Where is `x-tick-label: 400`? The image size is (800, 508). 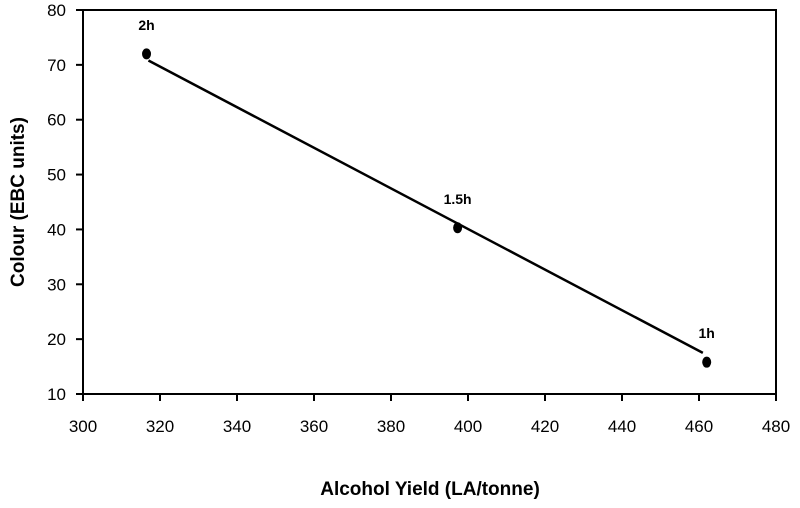
x-tick-label: 400 is located at coordinates (468, 426).